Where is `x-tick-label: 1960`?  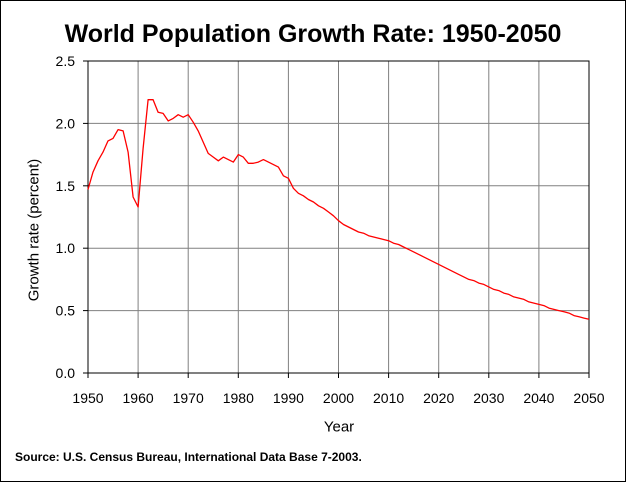
x-tick-label: 1960 is located at coordinates (138, 398).